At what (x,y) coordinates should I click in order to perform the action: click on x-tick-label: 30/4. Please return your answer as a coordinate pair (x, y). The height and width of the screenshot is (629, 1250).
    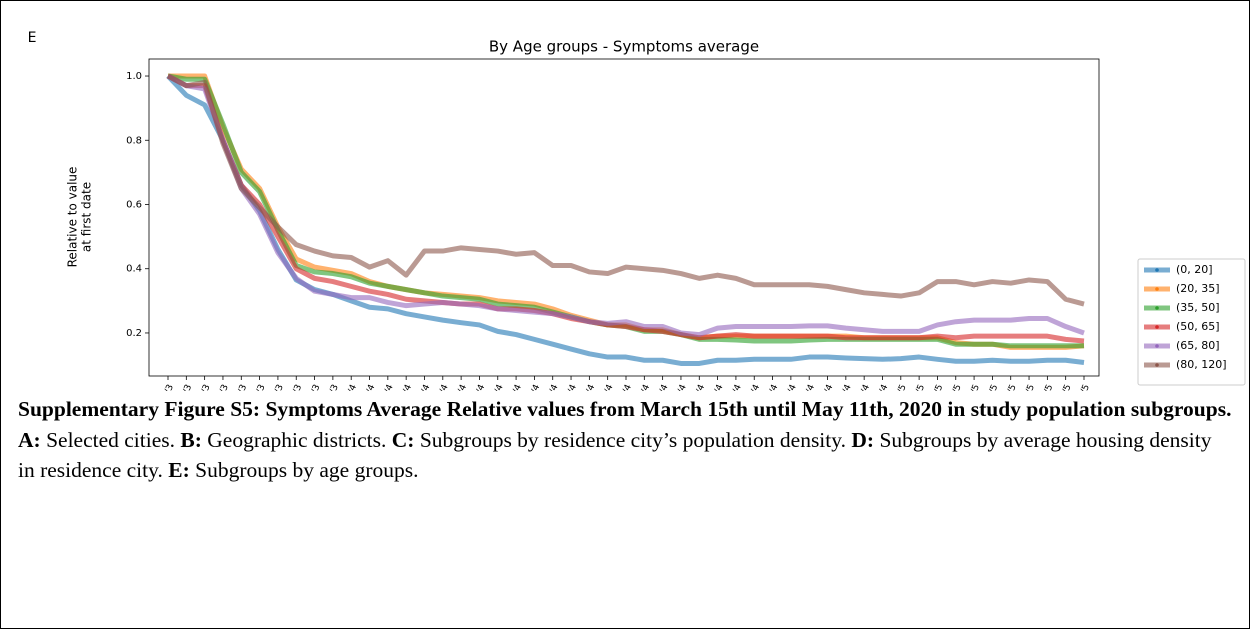
    Looking at the image, I should click on (882, 387).